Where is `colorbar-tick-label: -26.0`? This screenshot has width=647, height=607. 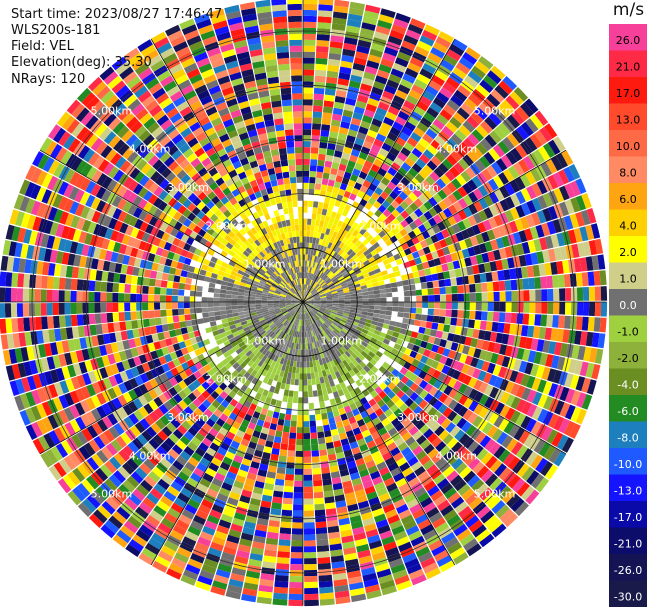
colorbar-tick-label: -26.0 is located at coordinates (628, 570).